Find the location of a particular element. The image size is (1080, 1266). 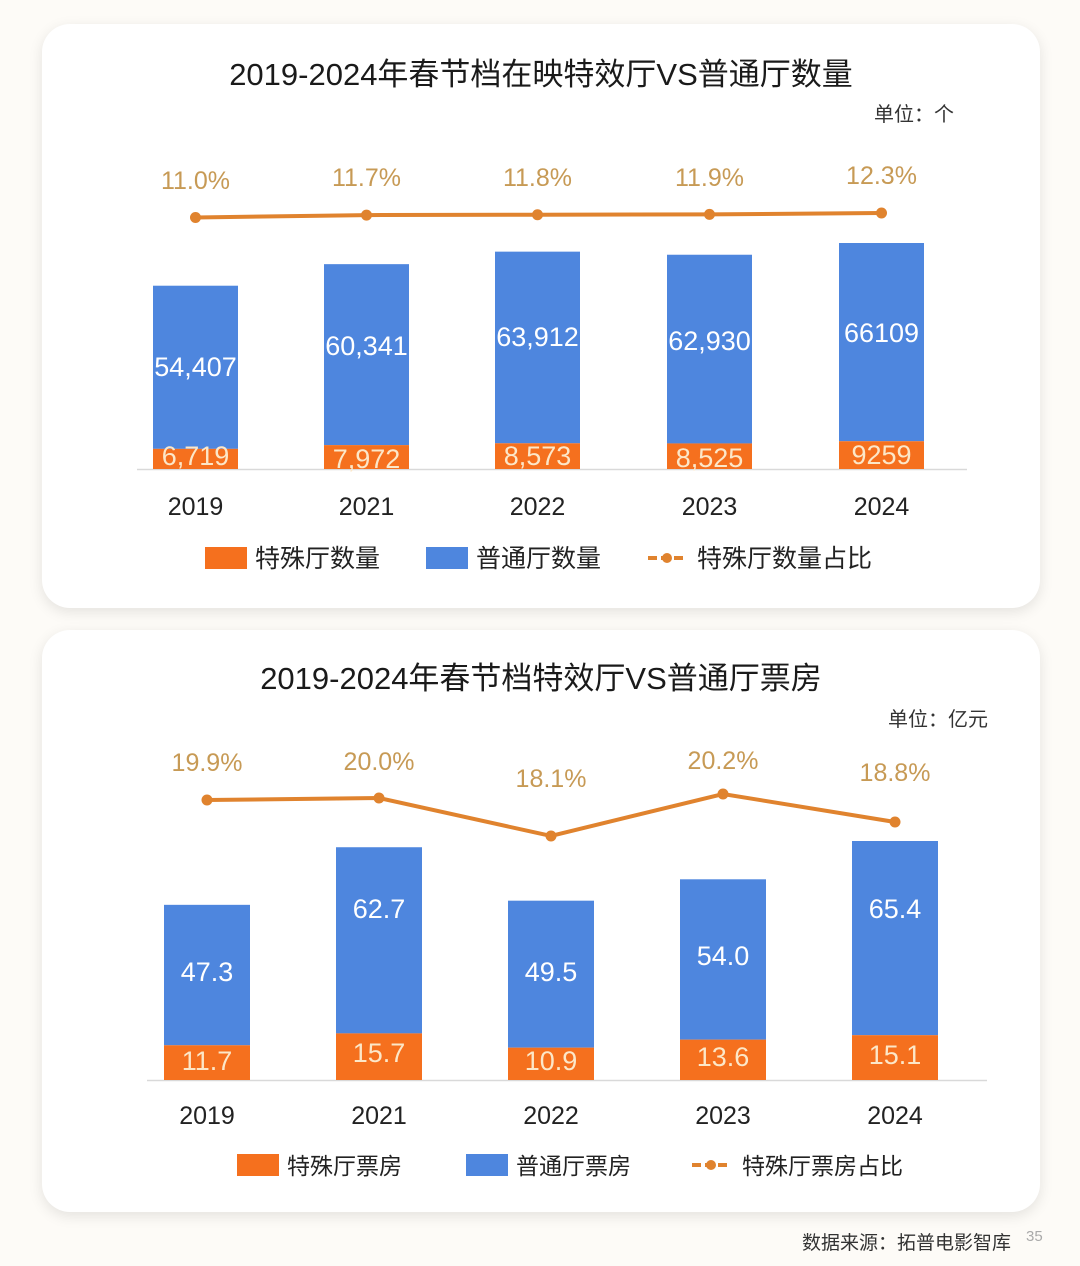

bar-special-label: 11.7 is located at coordinates (207, 1061).